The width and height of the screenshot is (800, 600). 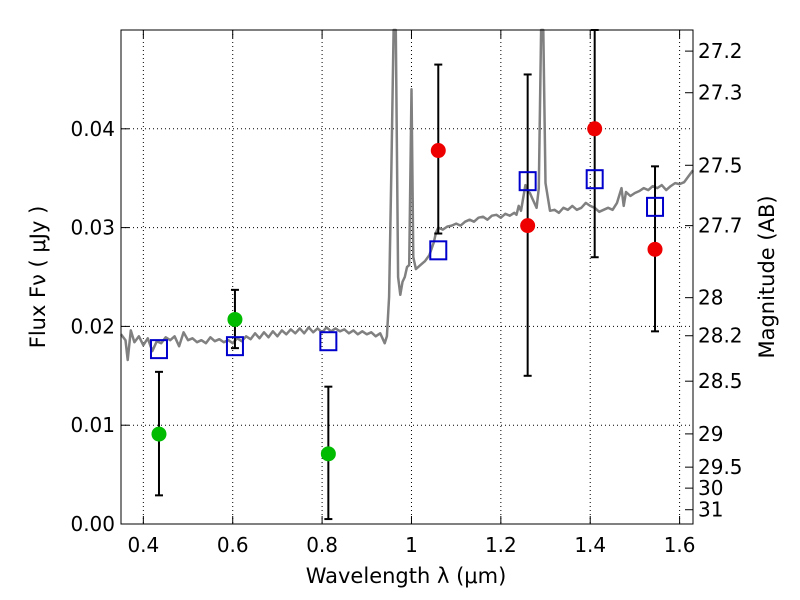 What do you see at coordinates (501, 545) in the screenshot?
I see `x-tick-label: 1.2` at bounding box center [501, 545].